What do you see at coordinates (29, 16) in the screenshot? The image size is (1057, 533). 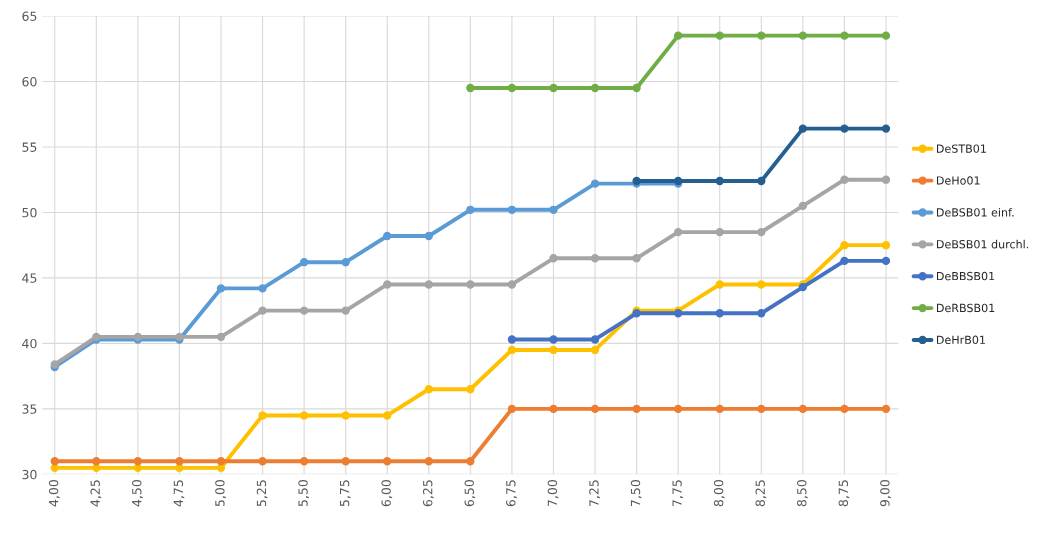 I see `y-tick-label: 65` at bounding box center [29, 16].